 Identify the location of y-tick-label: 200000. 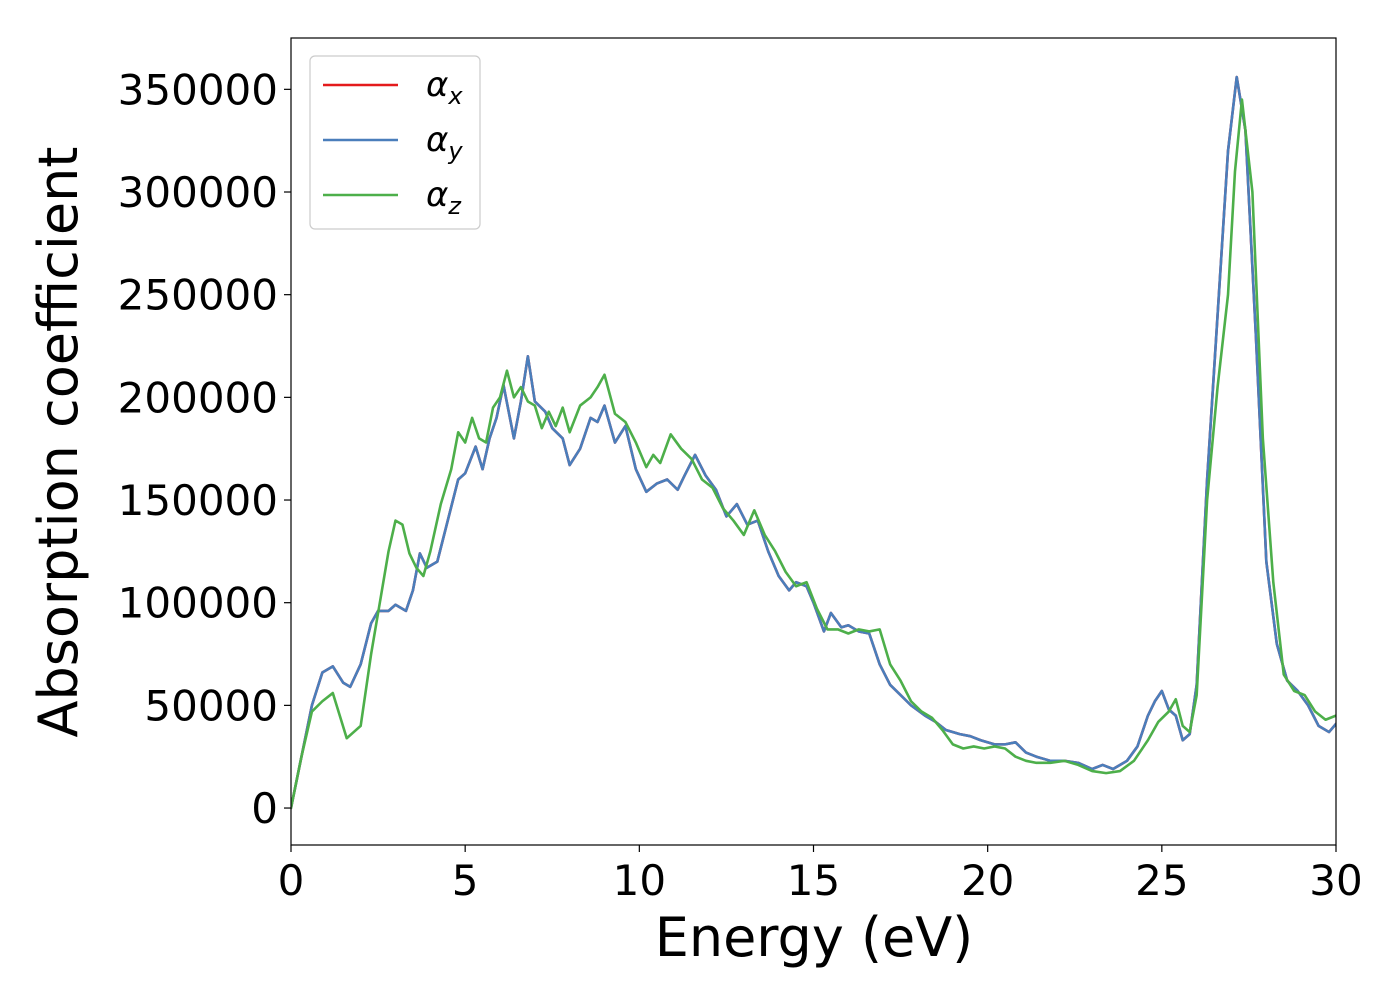
(198, 397).